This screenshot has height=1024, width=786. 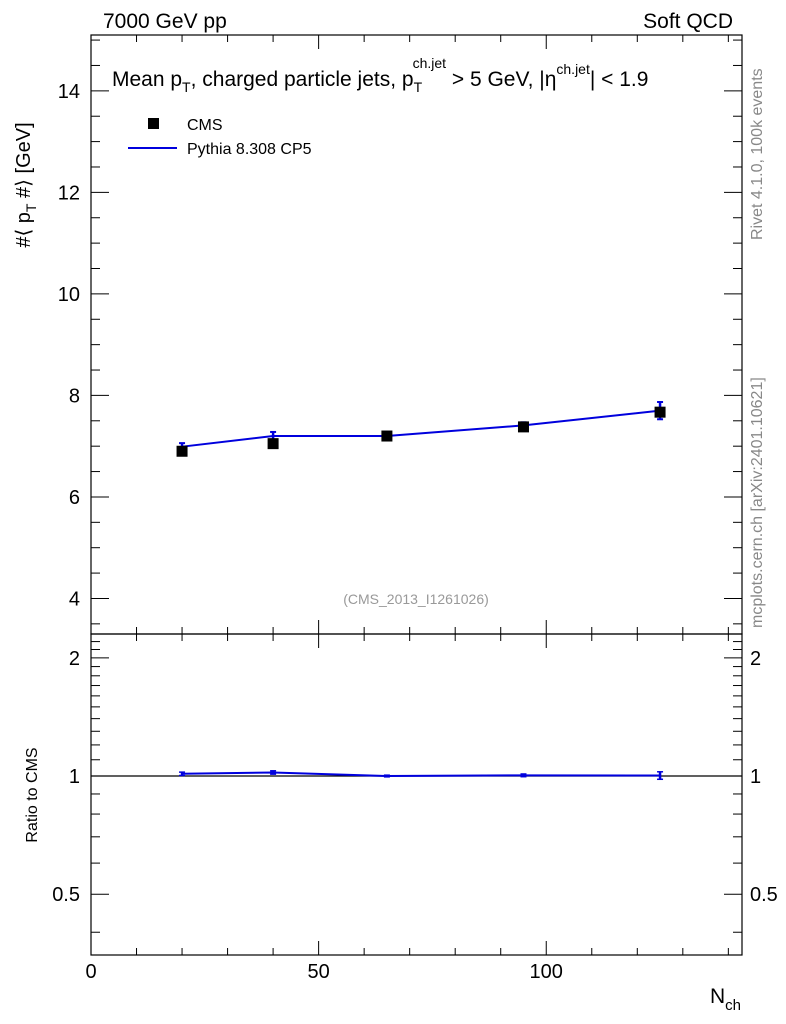 I want to click on y-tick-label: 12, so click(x=69, y=193).